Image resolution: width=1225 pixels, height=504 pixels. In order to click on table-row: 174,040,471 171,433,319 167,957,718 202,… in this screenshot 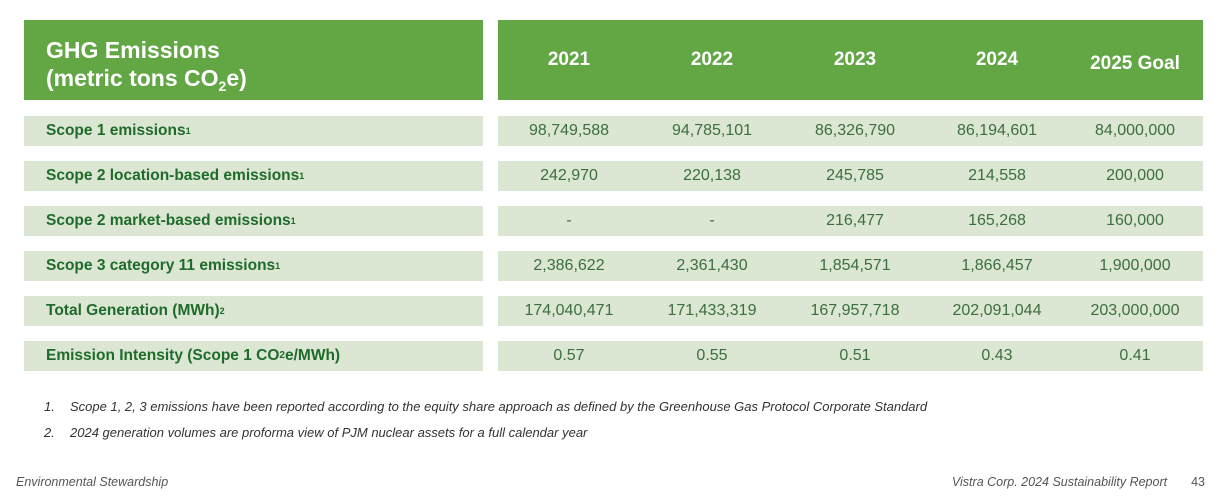, I will do `click(850, 311)`.